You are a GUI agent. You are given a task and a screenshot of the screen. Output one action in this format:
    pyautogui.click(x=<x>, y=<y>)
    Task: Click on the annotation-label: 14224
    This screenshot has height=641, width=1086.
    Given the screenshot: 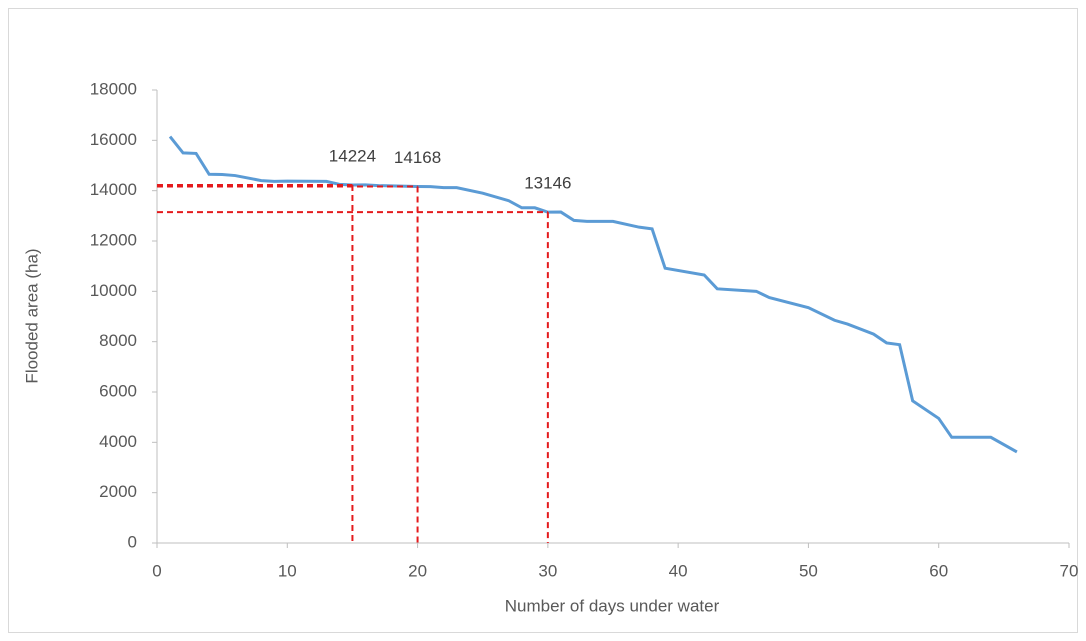 What is the action you would take?
    pyautogui.click(x=352, y=156)
    